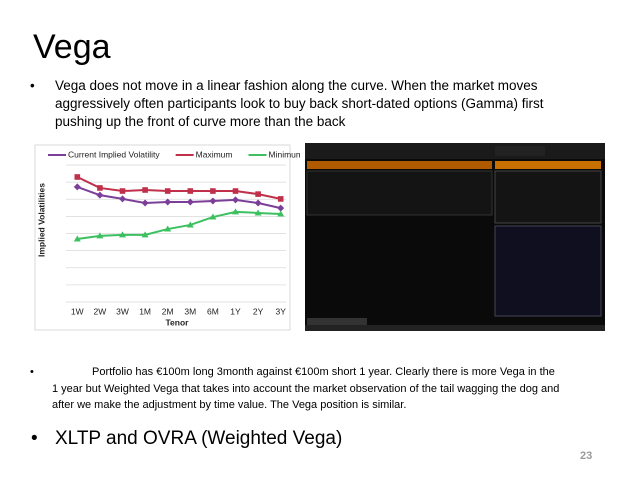 This screenshot has width=638, height=479. I want to click on bullet: XLTP and OVRA (Weighted Vega), so click(186, 439).